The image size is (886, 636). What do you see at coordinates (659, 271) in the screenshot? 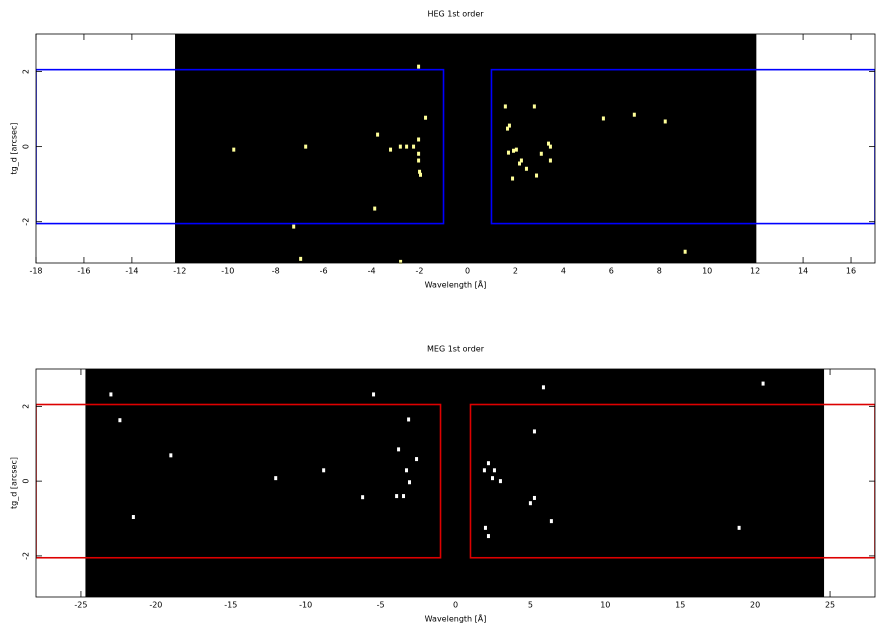
I see `x-tick-label: 8` at bounding box center [659, 271].